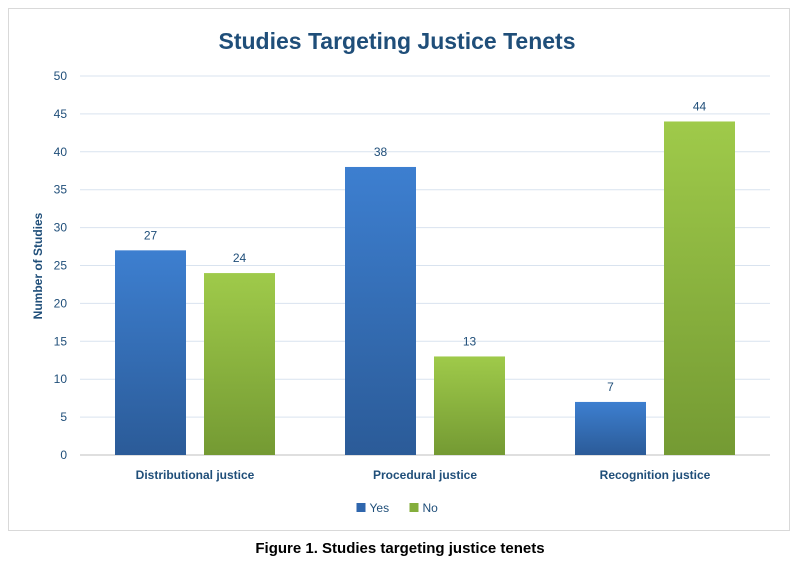 The image size is (800, 569). I want to click on chart-title: Studies Targeting Justice Tenets, so click(396, 41).